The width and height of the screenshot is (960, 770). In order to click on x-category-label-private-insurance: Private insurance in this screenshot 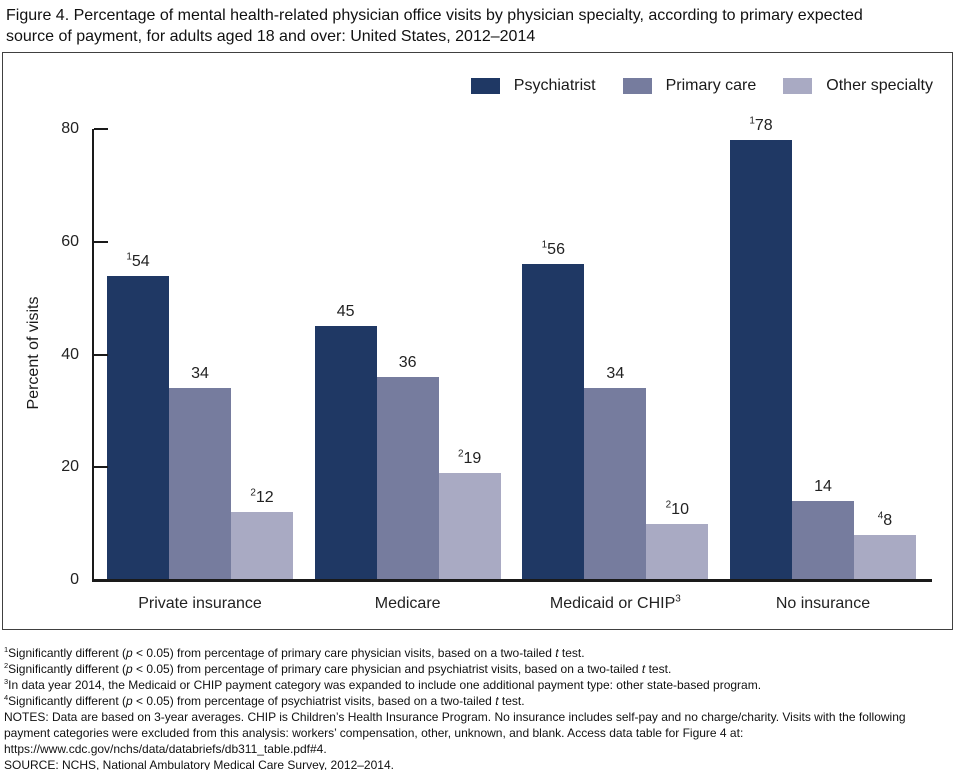, I will do `click(200, 604)`.